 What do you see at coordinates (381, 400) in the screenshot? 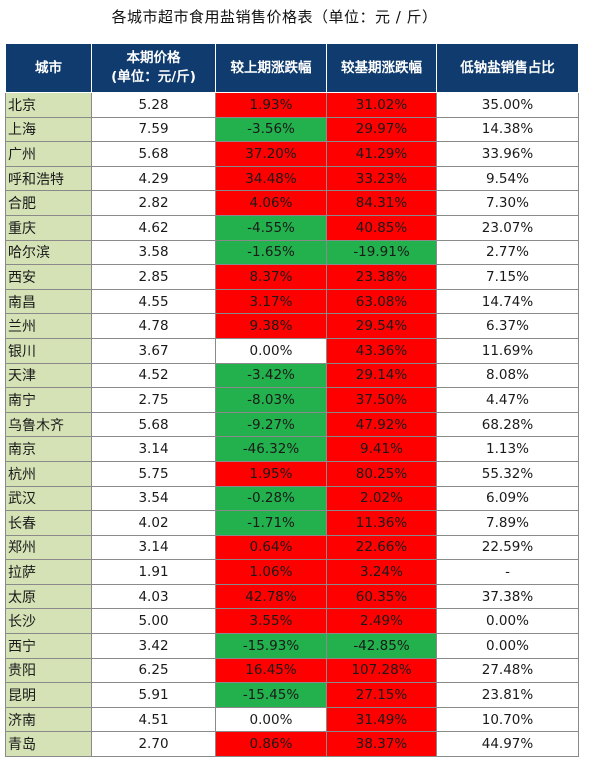
I see `yoy-change-cell: 37.50%` at bounding box center [381, 400].